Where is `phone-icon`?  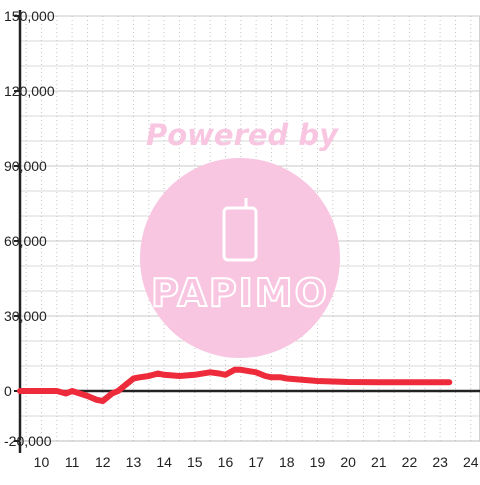
phone-icon is located at coordinates (240, 230).